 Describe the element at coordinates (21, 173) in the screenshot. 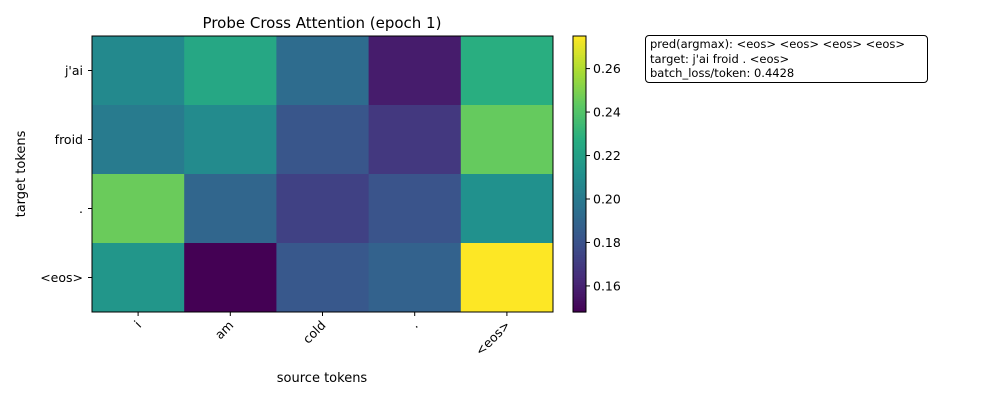

I see `y-axis-label: target tokens` at that location.